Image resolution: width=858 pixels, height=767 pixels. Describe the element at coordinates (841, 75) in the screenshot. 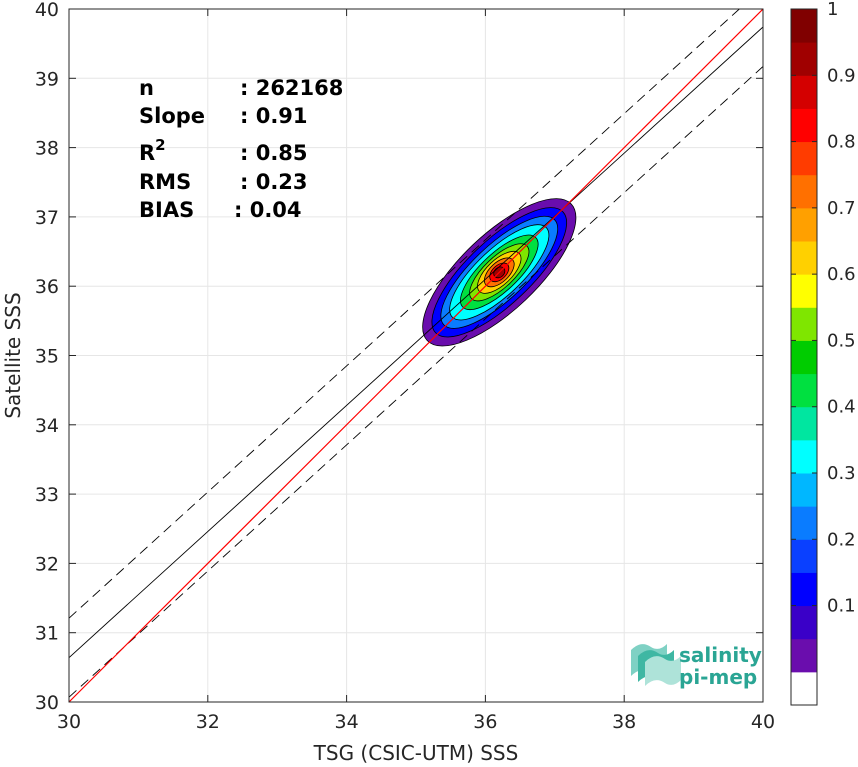

I see `colorbar-tick-label: 0.9` at that location.